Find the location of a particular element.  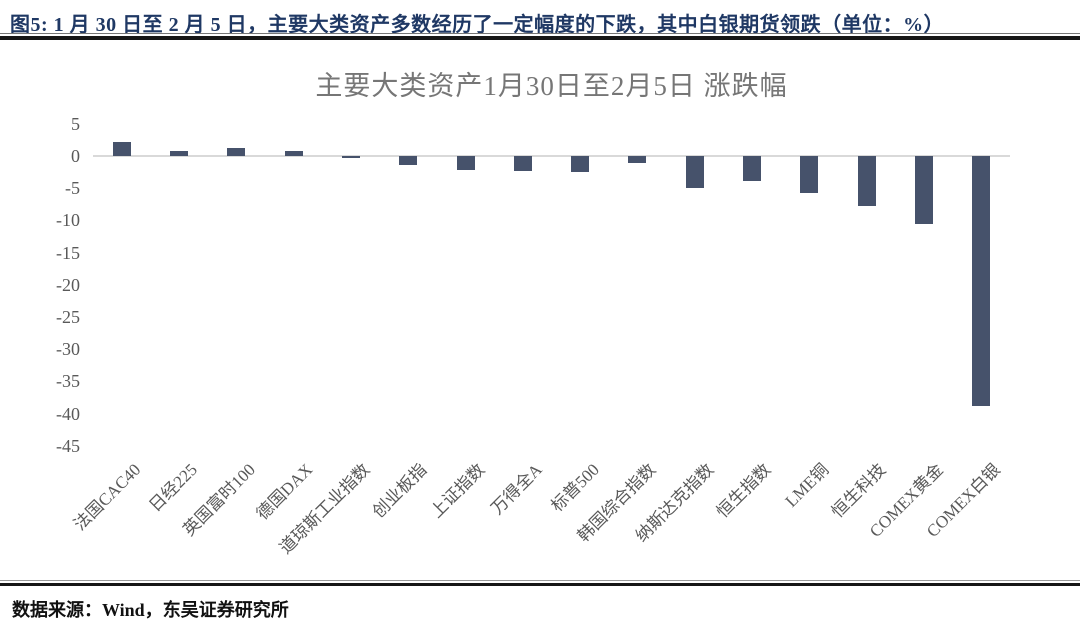

y-axis-tick-label: 5 is located at coordinates (75, 123).